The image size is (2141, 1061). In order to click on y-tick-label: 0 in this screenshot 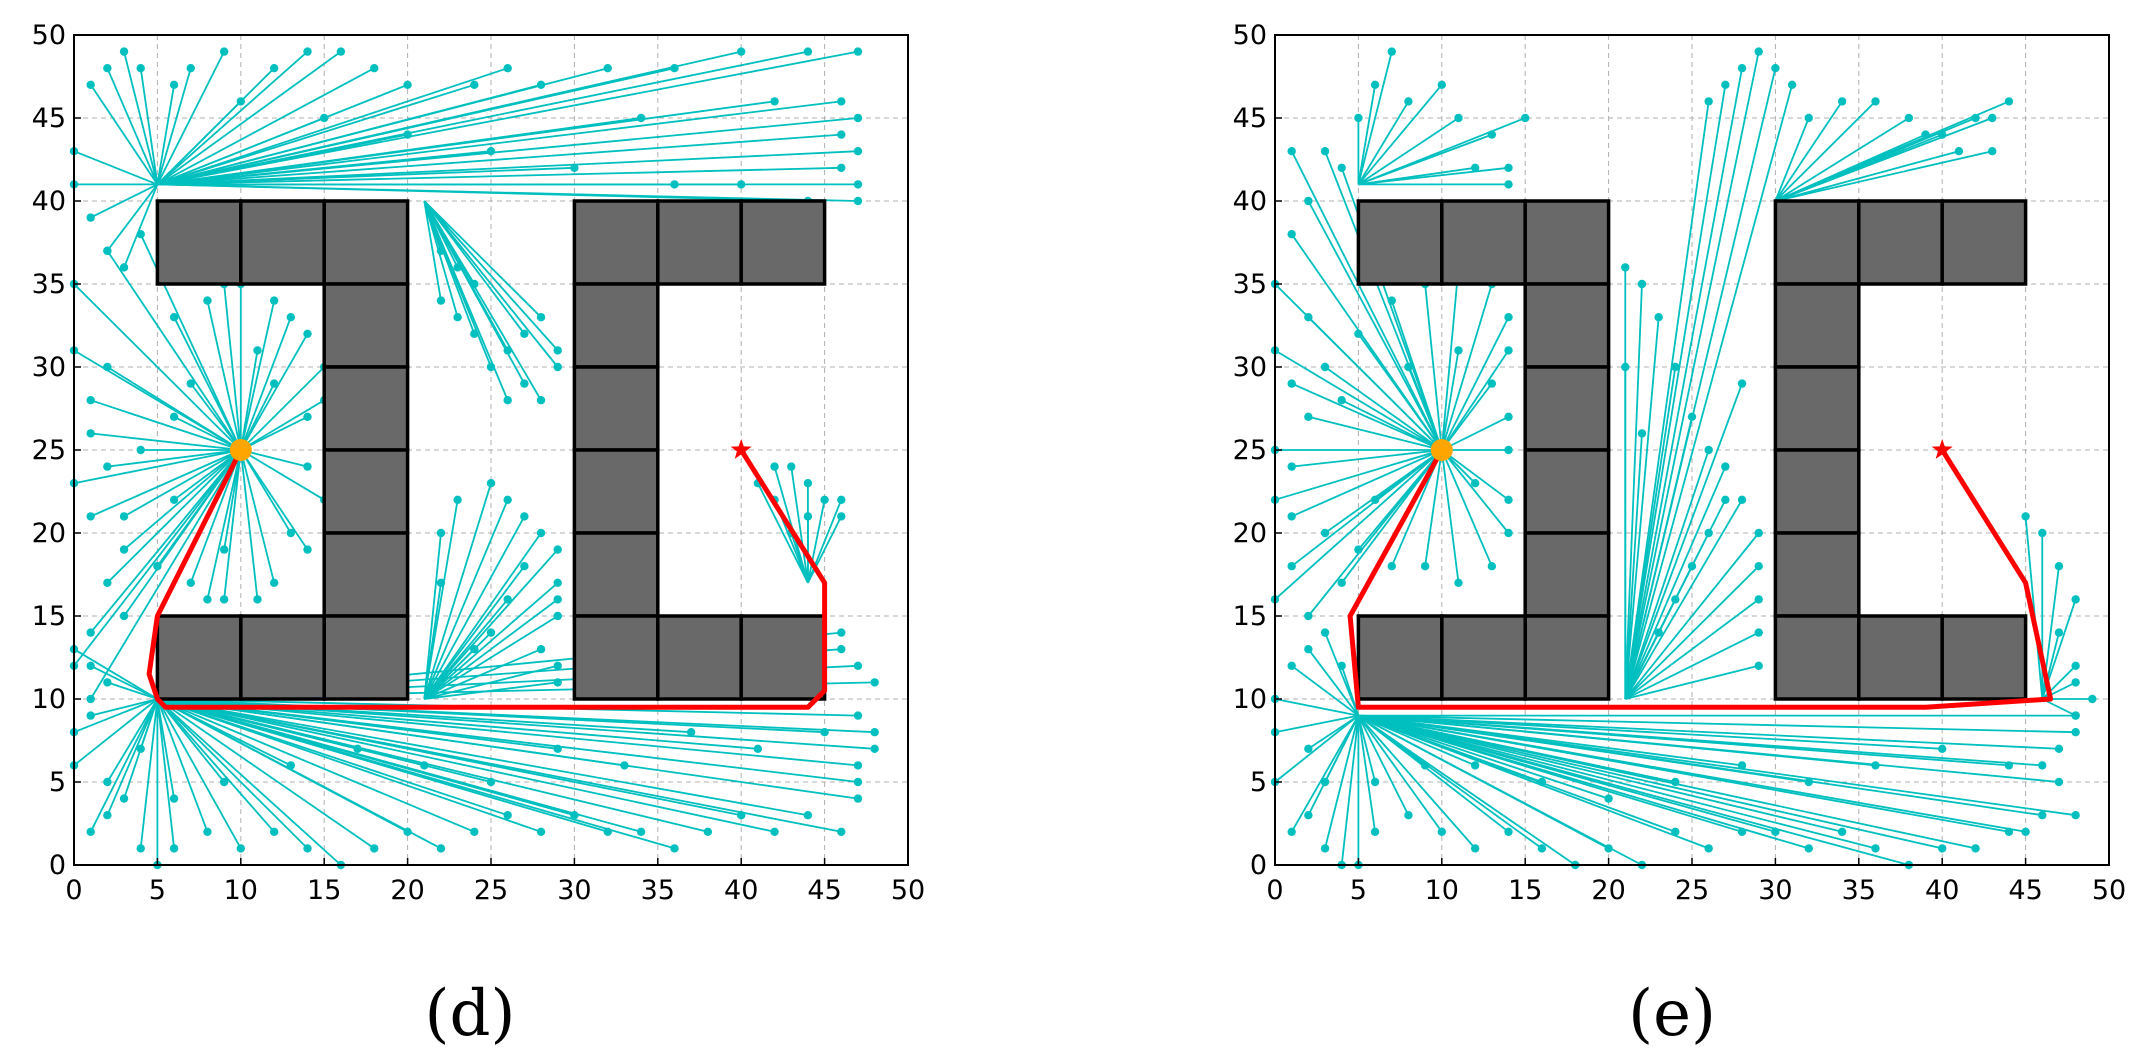, I will do `click(1258, 865)`.